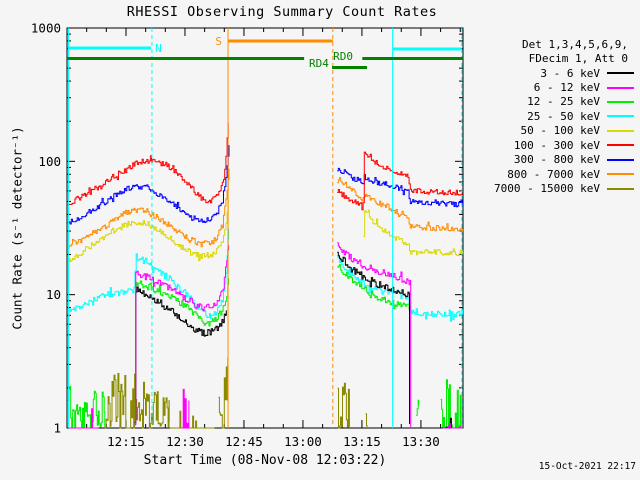  I want to click on x-axis-label: Start Time (08-Nov-08 12:03:22), so click(265, 460).